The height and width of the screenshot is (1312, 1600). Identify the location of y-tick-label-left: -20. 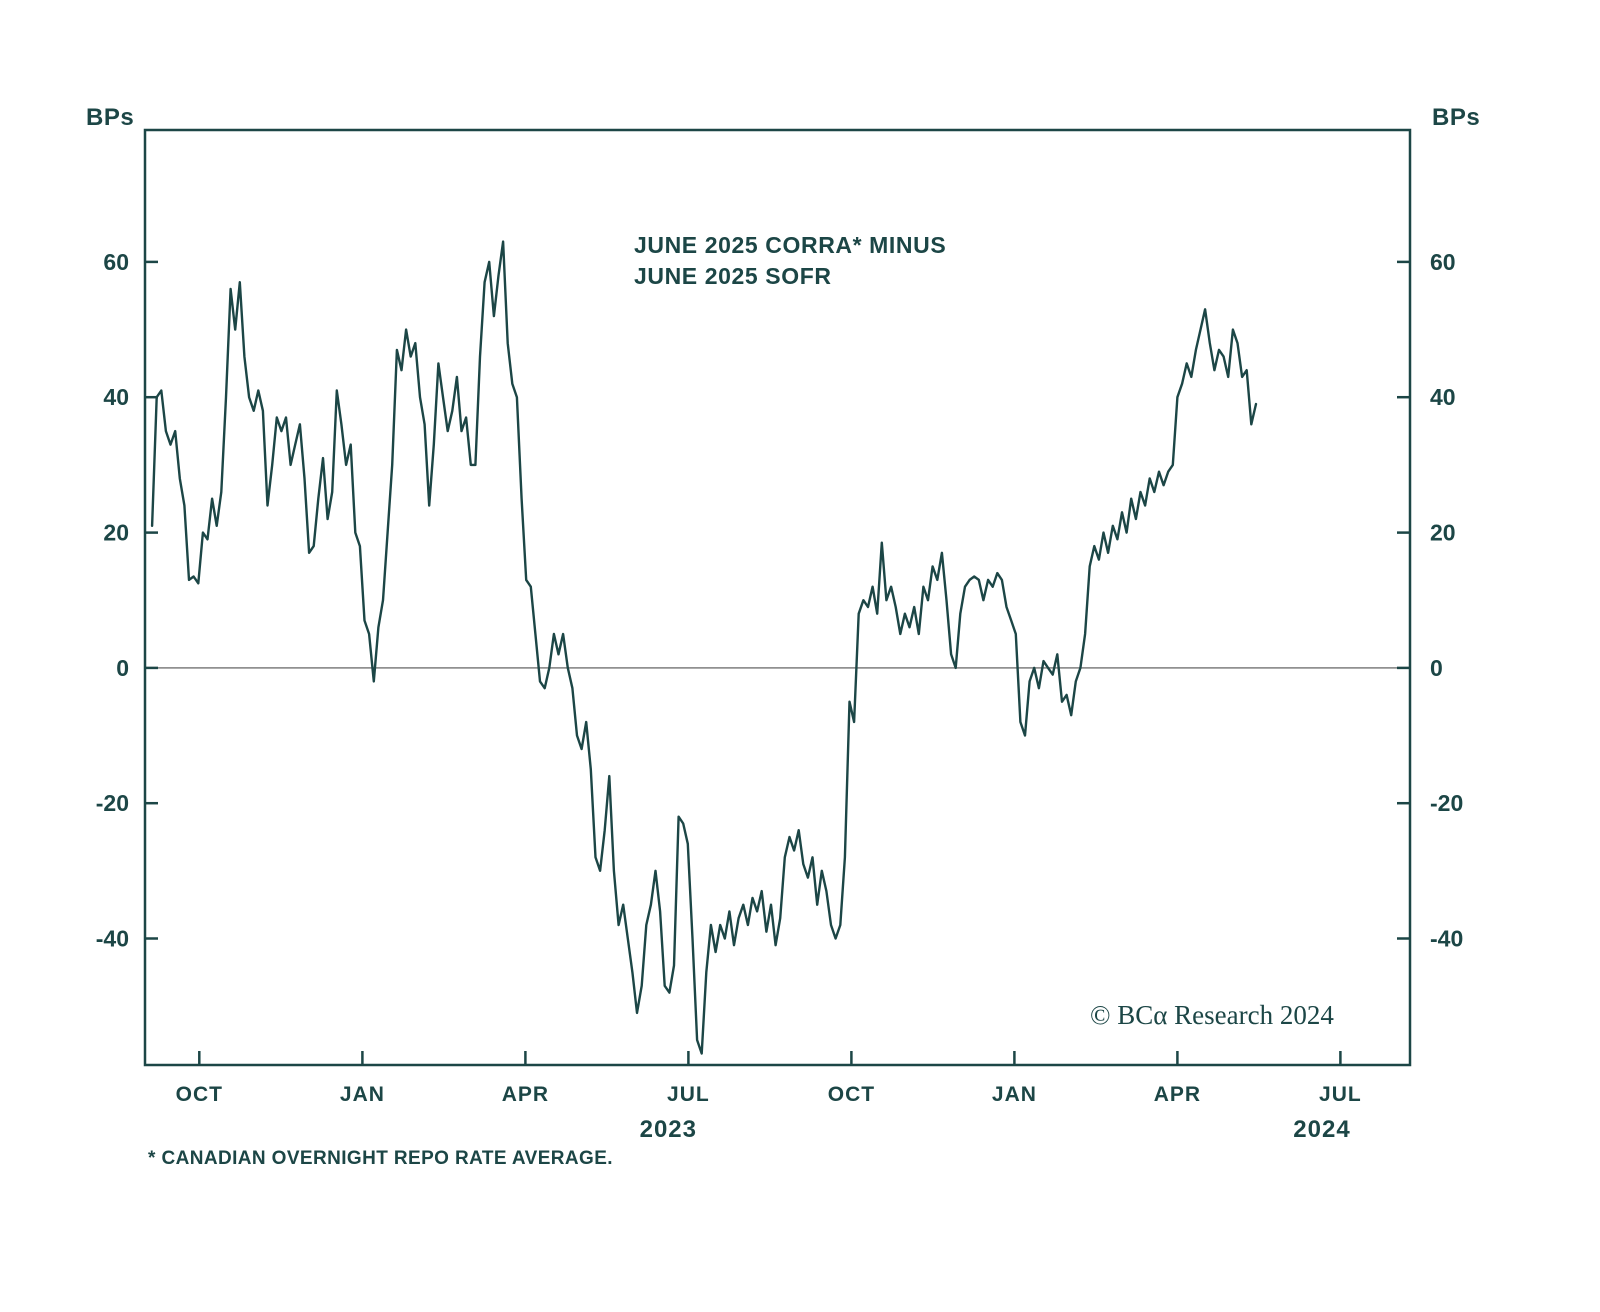
(112, 803).